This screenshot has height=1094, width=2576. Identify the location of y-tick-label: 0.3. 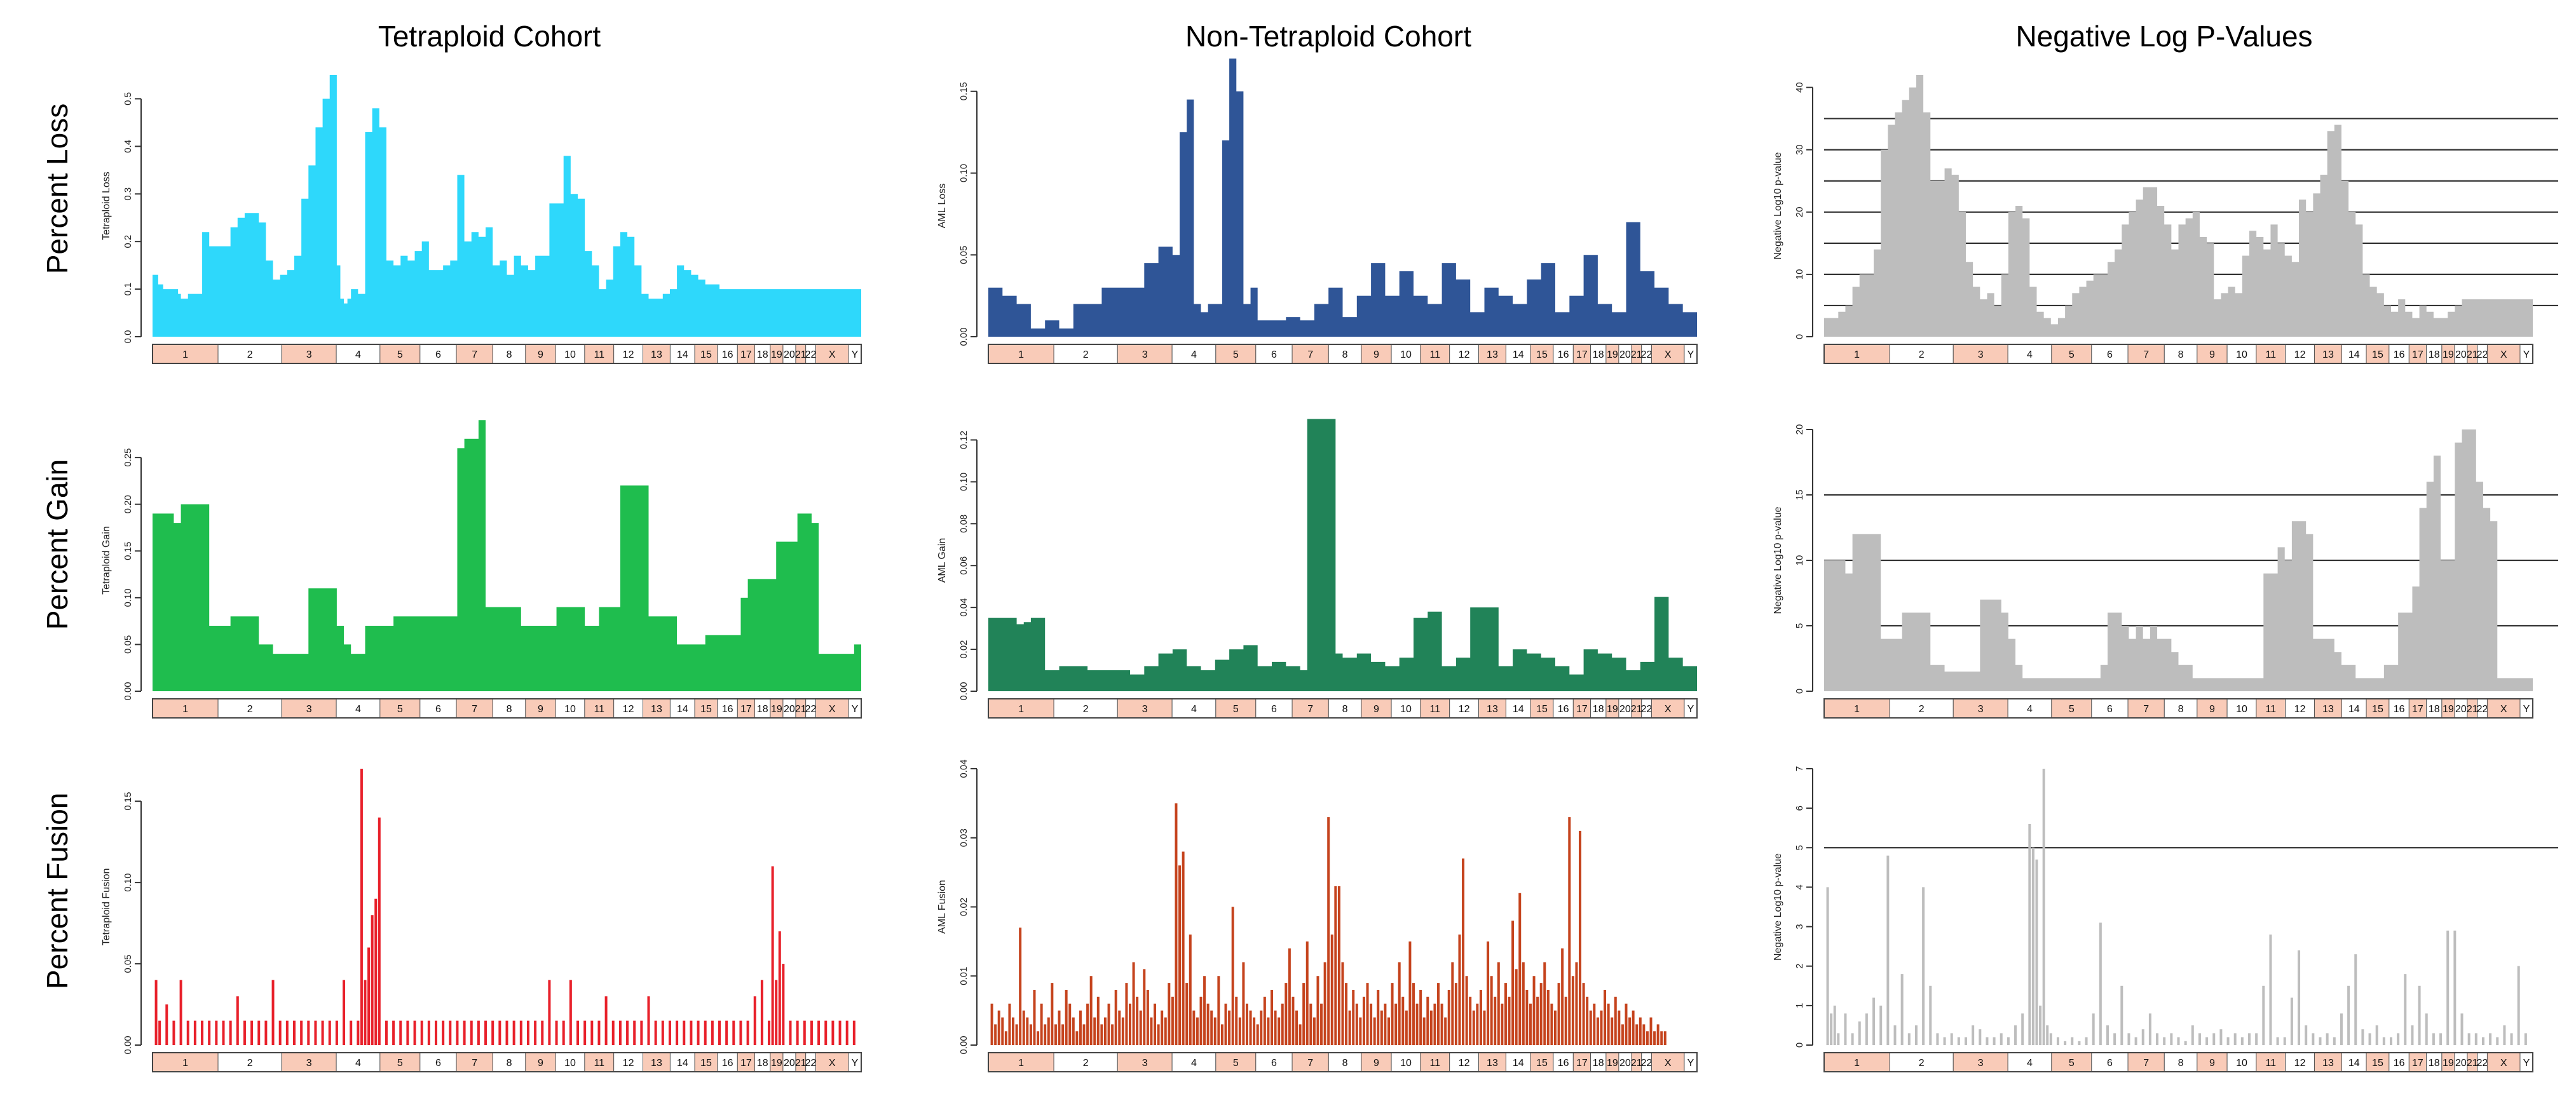
(128, 194).